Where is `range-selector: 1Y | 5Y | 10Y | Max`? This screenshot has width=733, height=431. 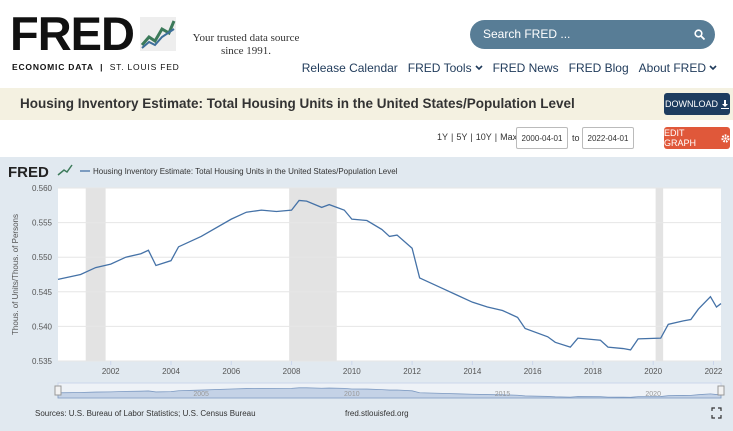
range-selector: 1Y | 5Y | 10Y | Max is located at coordinates (477, 137).